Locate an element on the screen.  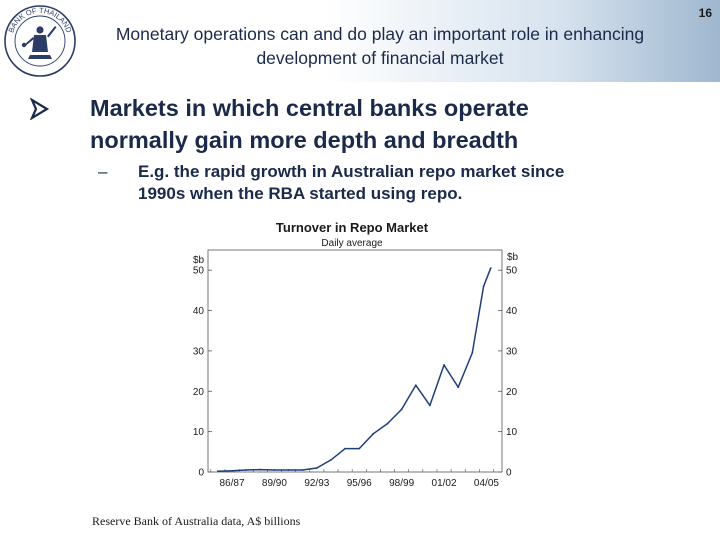
main-bullet-line-2: normally gain more depth and breadth is located at coordinates (304, 140).